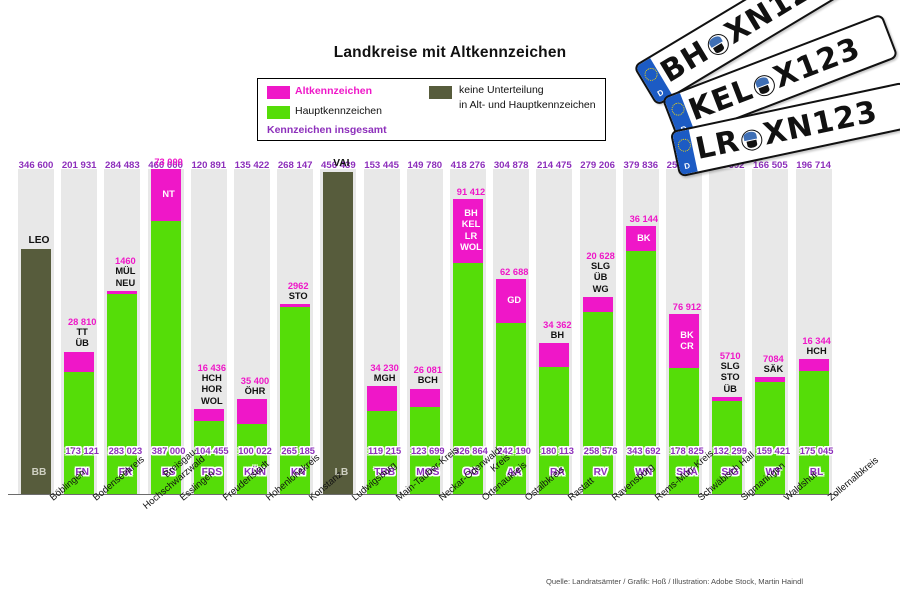 The image size is (900, 594). Describe the element at coordinates (381, 165) in the screenshot. I see `bar-total-label: 153 445` at that location.